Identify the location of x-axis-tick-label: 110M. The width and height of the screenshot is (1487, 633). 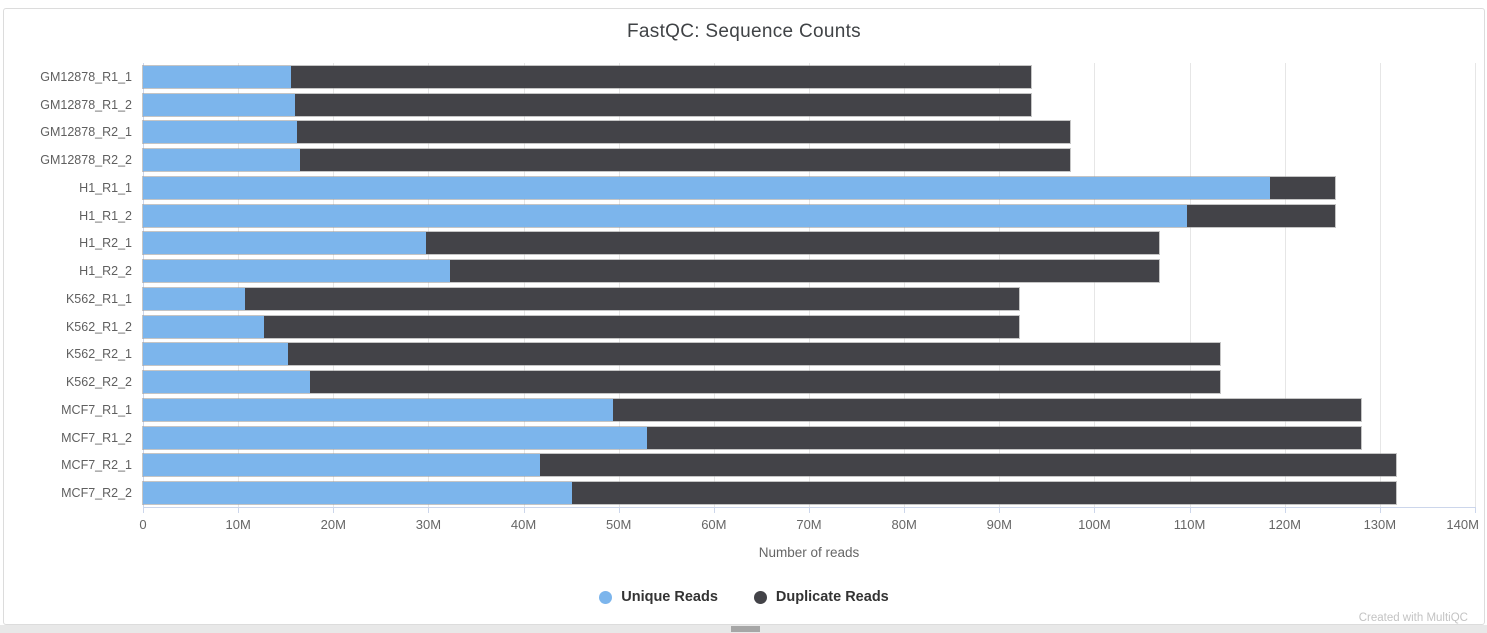
(1189, 524).